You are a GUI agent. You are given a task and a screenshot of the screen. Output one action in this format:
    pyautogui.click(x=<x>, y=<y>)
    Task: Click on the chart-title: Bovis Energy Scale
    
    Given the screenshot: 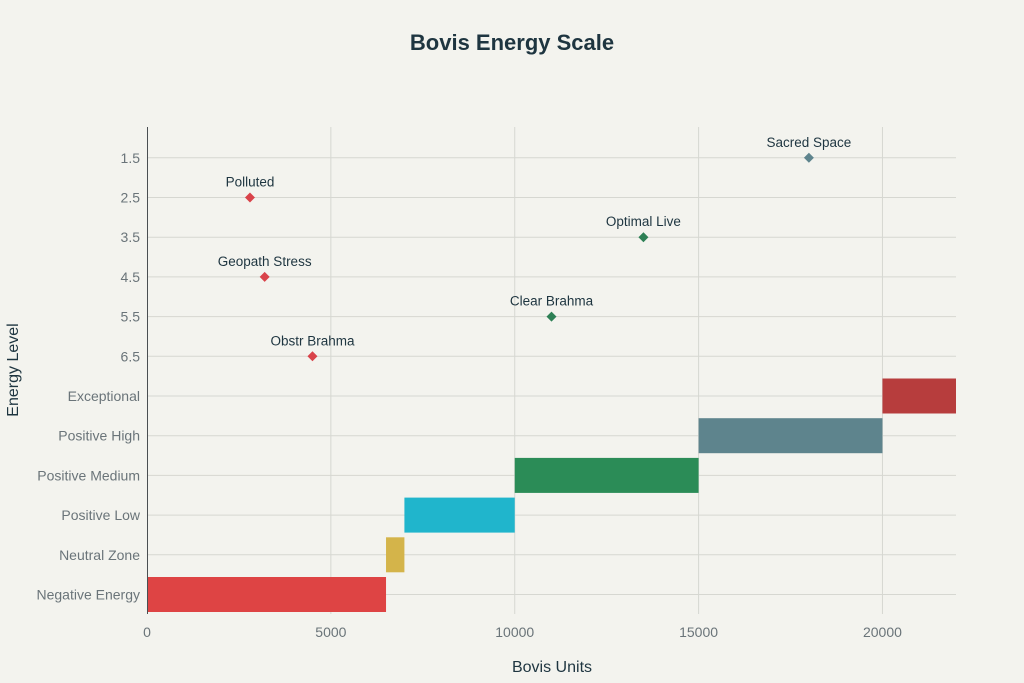 What is the action you would take?
    pyautogui.click(x=512, y=42)
    